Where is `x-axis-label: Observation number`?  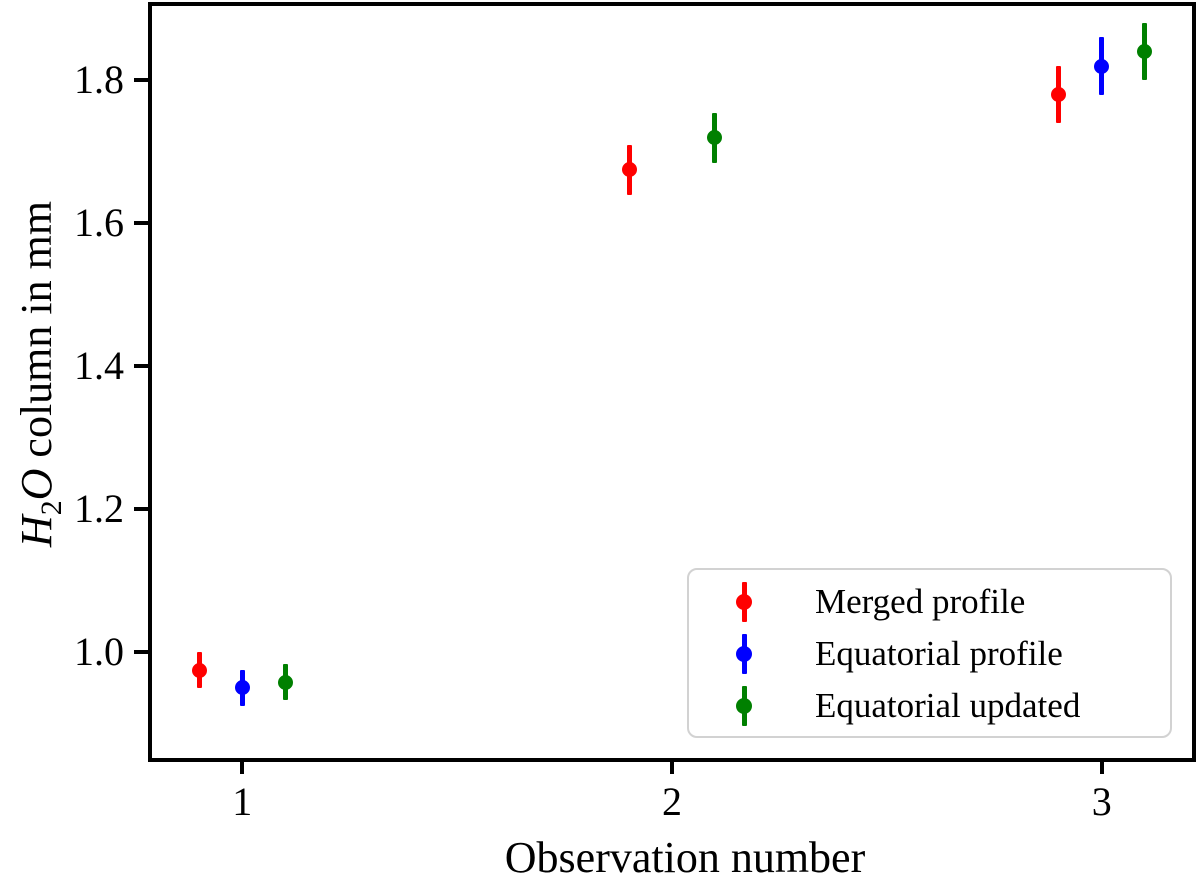
x-axis-label: Observation number is located at coordinates (685, 855).